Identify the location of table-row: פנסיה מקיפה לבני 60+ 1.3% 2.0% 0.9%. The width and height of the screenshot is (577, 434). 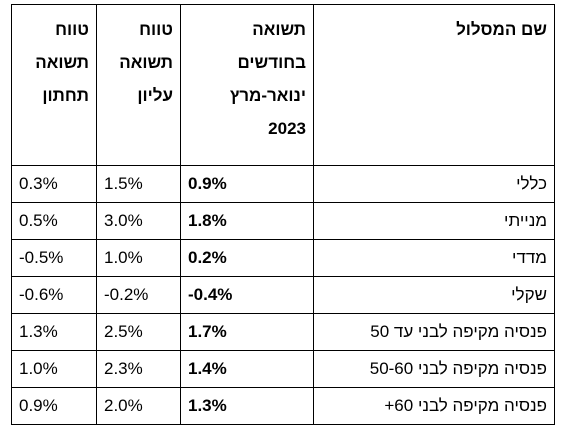
(283, 406).